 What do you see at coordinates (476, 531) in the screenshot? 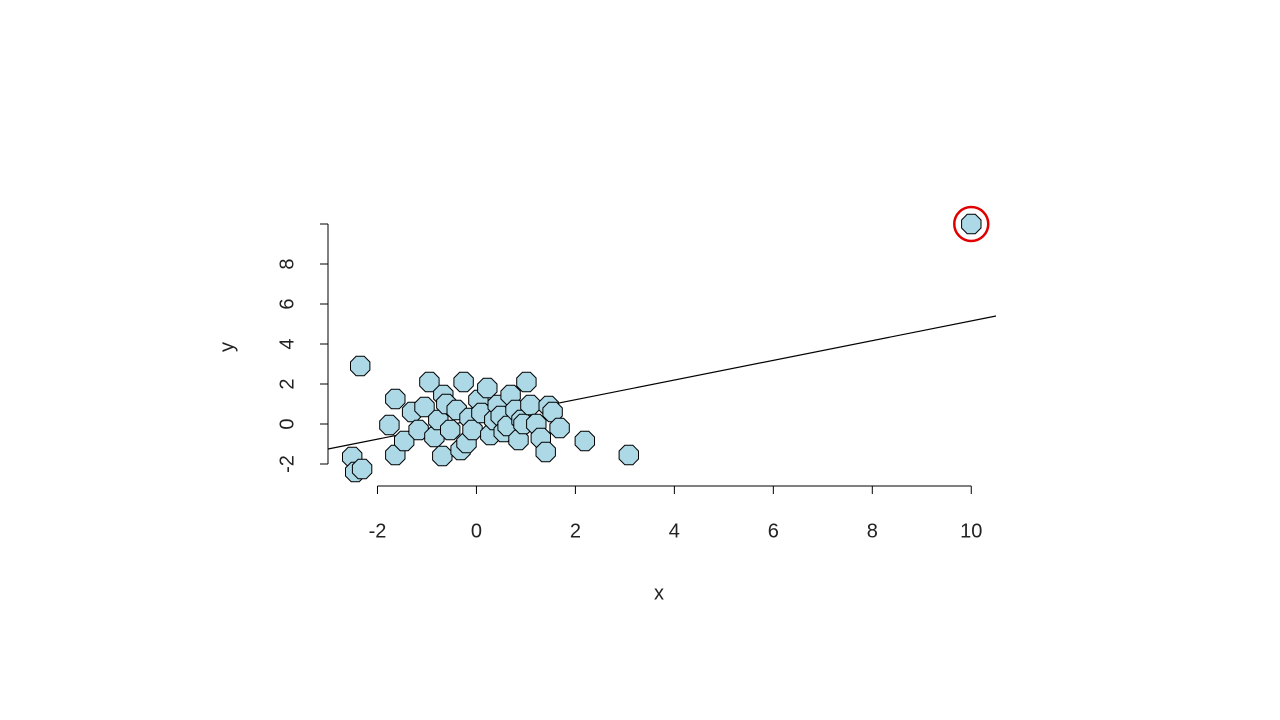
I see `x-tick-label: 0` at bounding box center [476, 531].